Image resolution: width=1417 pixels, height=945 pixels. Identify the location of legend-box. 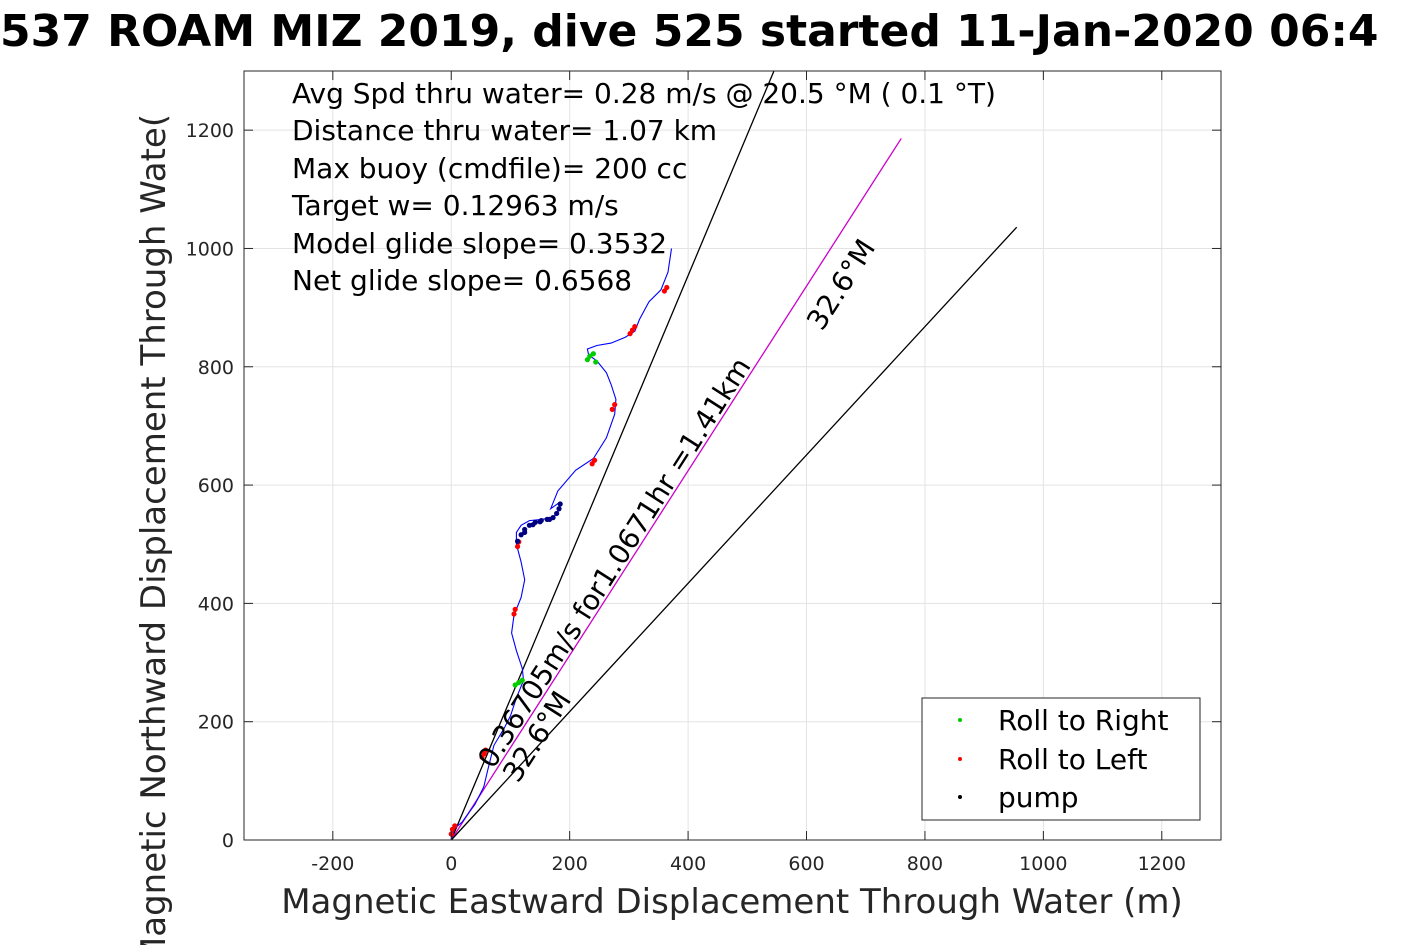
(1061, 759).